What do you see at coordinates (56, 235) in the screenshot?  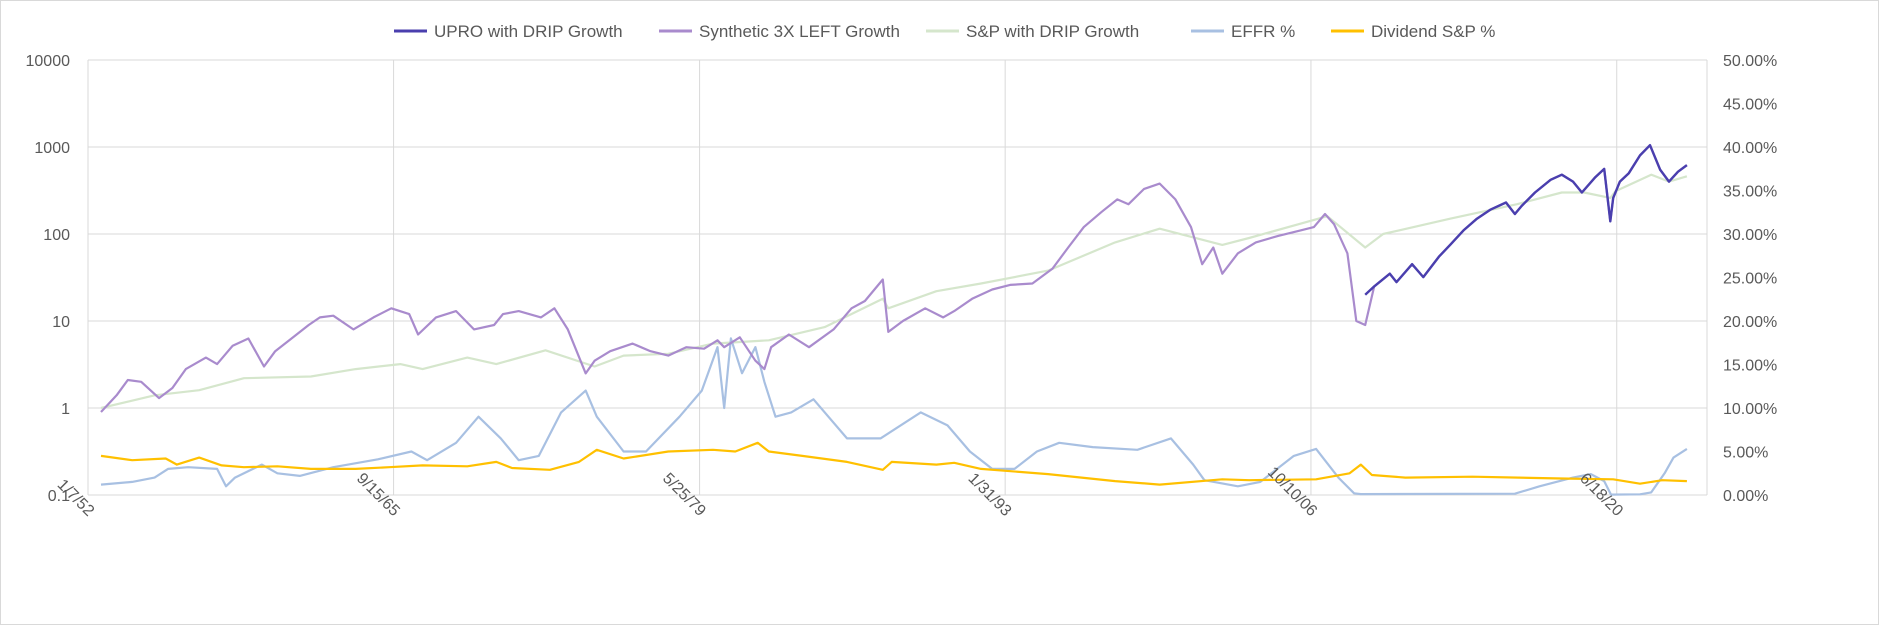 I see `y-left-tick-label: 100` at bounding box center [56, 235].